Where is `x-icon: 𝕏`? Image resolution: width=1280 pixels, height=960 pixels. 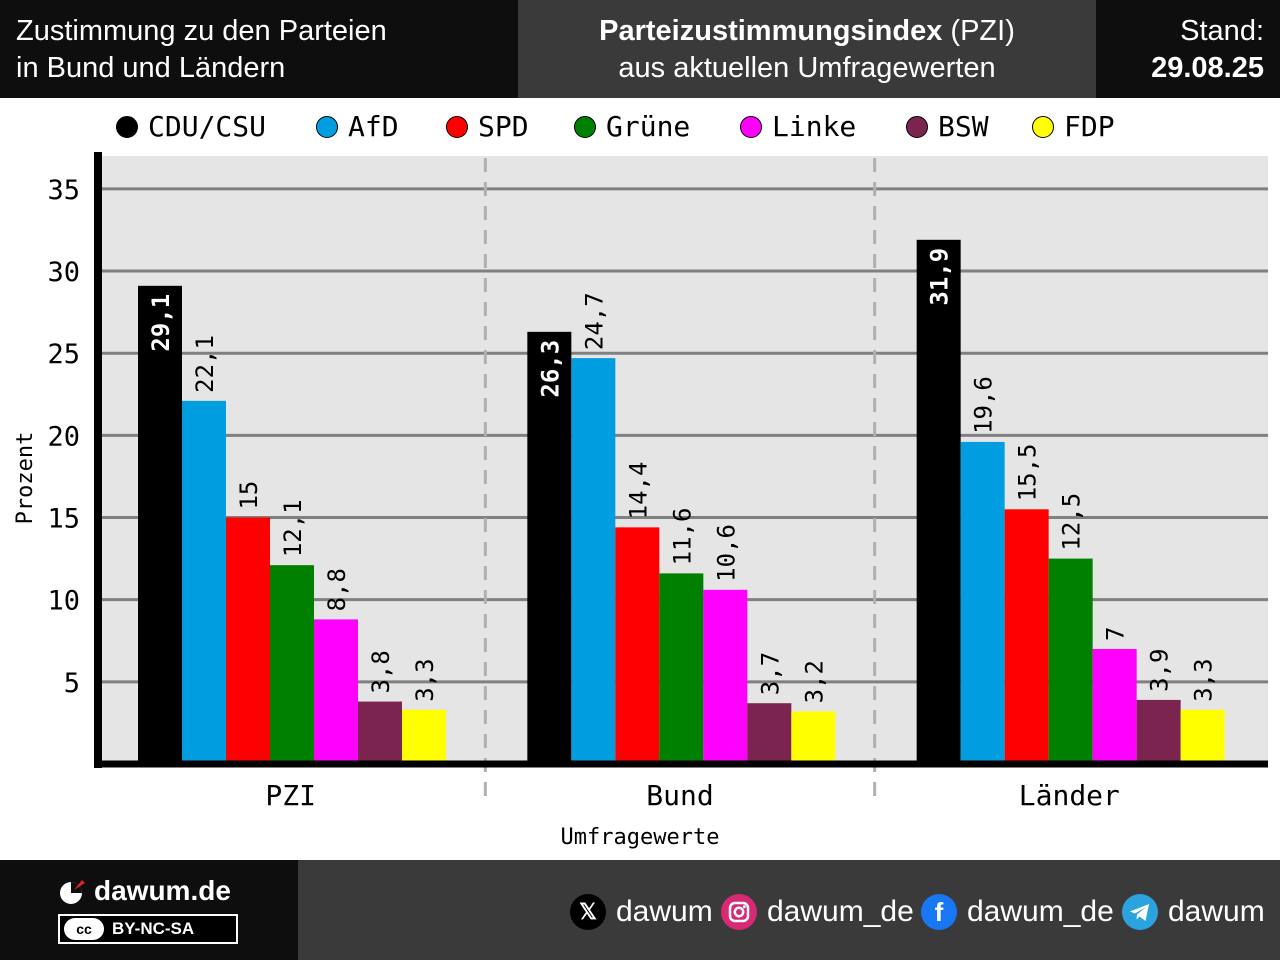 x-icon: 𝕏 is located at coordinates (588, 912).